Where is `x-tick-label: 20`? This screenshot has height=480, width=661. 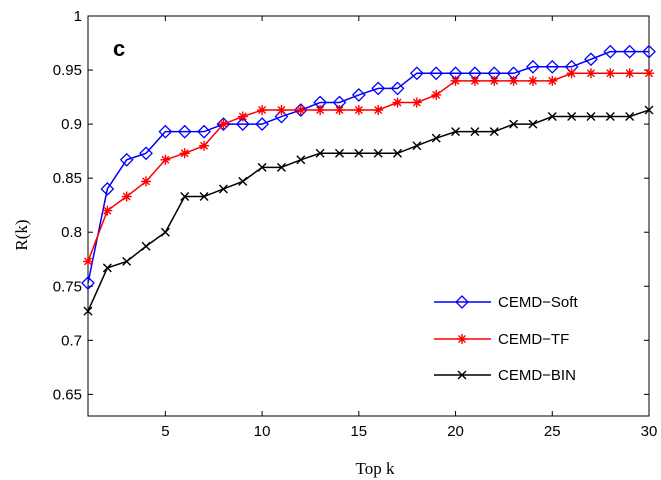 x-tick-label: 20 is located at coordinates (455, 431).